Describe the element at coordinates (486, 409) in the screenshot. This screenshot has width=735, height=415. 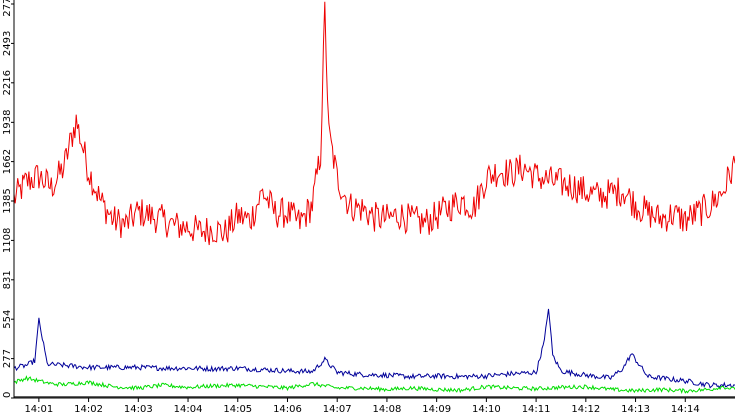
I see `x-tick-label: 14:10` at that location.